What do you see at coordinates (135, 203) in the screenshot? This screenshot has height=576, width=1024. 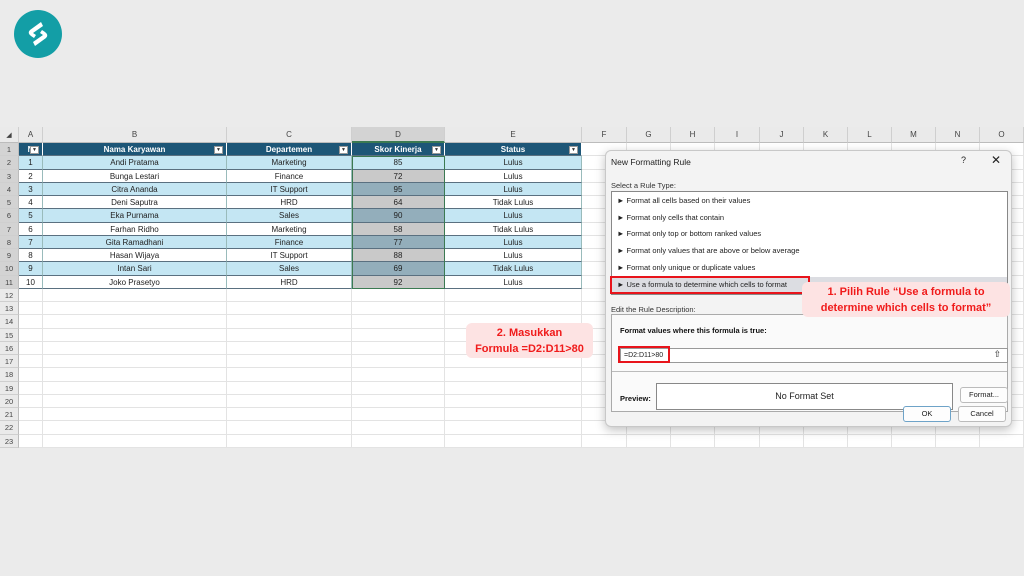 I see `table-cell: Deni Saputra` at bounding box center [135, 203].